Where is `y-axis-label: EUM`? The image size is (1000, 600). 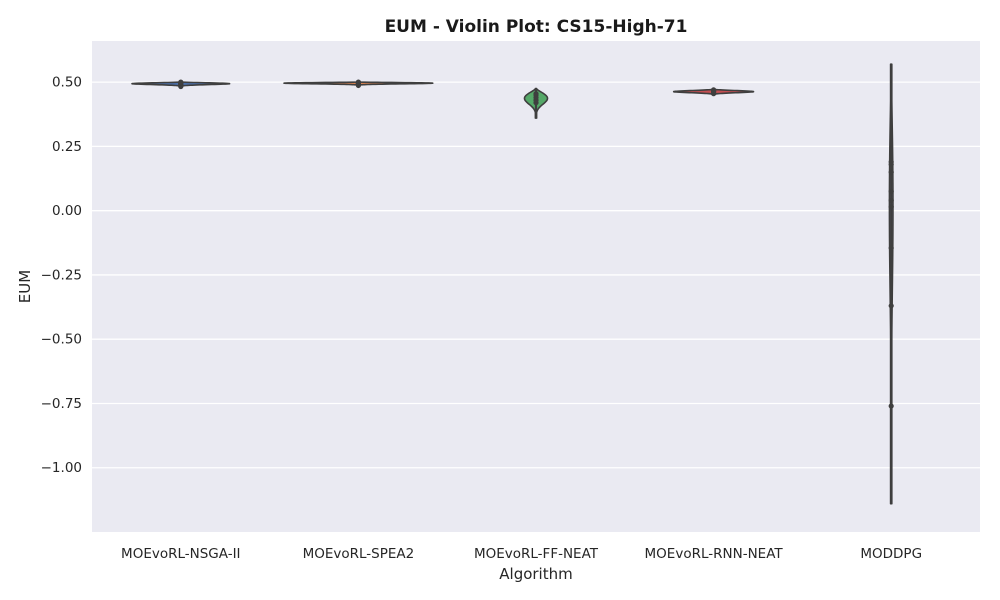 y-axis-label: EUM is located at coordinates (25, 286).